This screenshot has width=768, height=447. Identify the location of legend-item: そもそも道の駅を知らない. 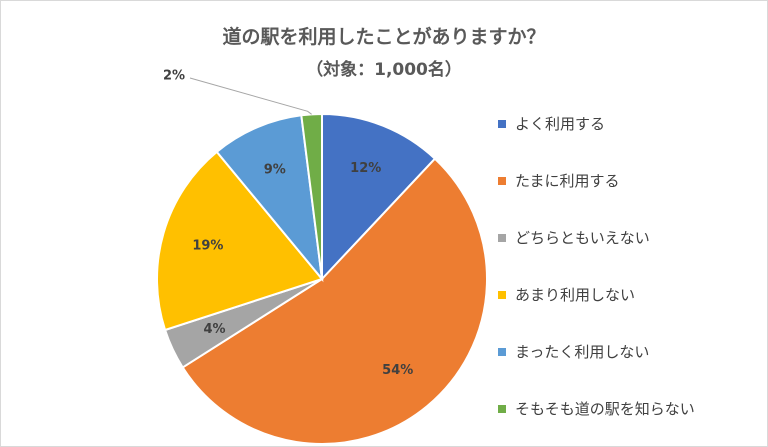
(596, 408).